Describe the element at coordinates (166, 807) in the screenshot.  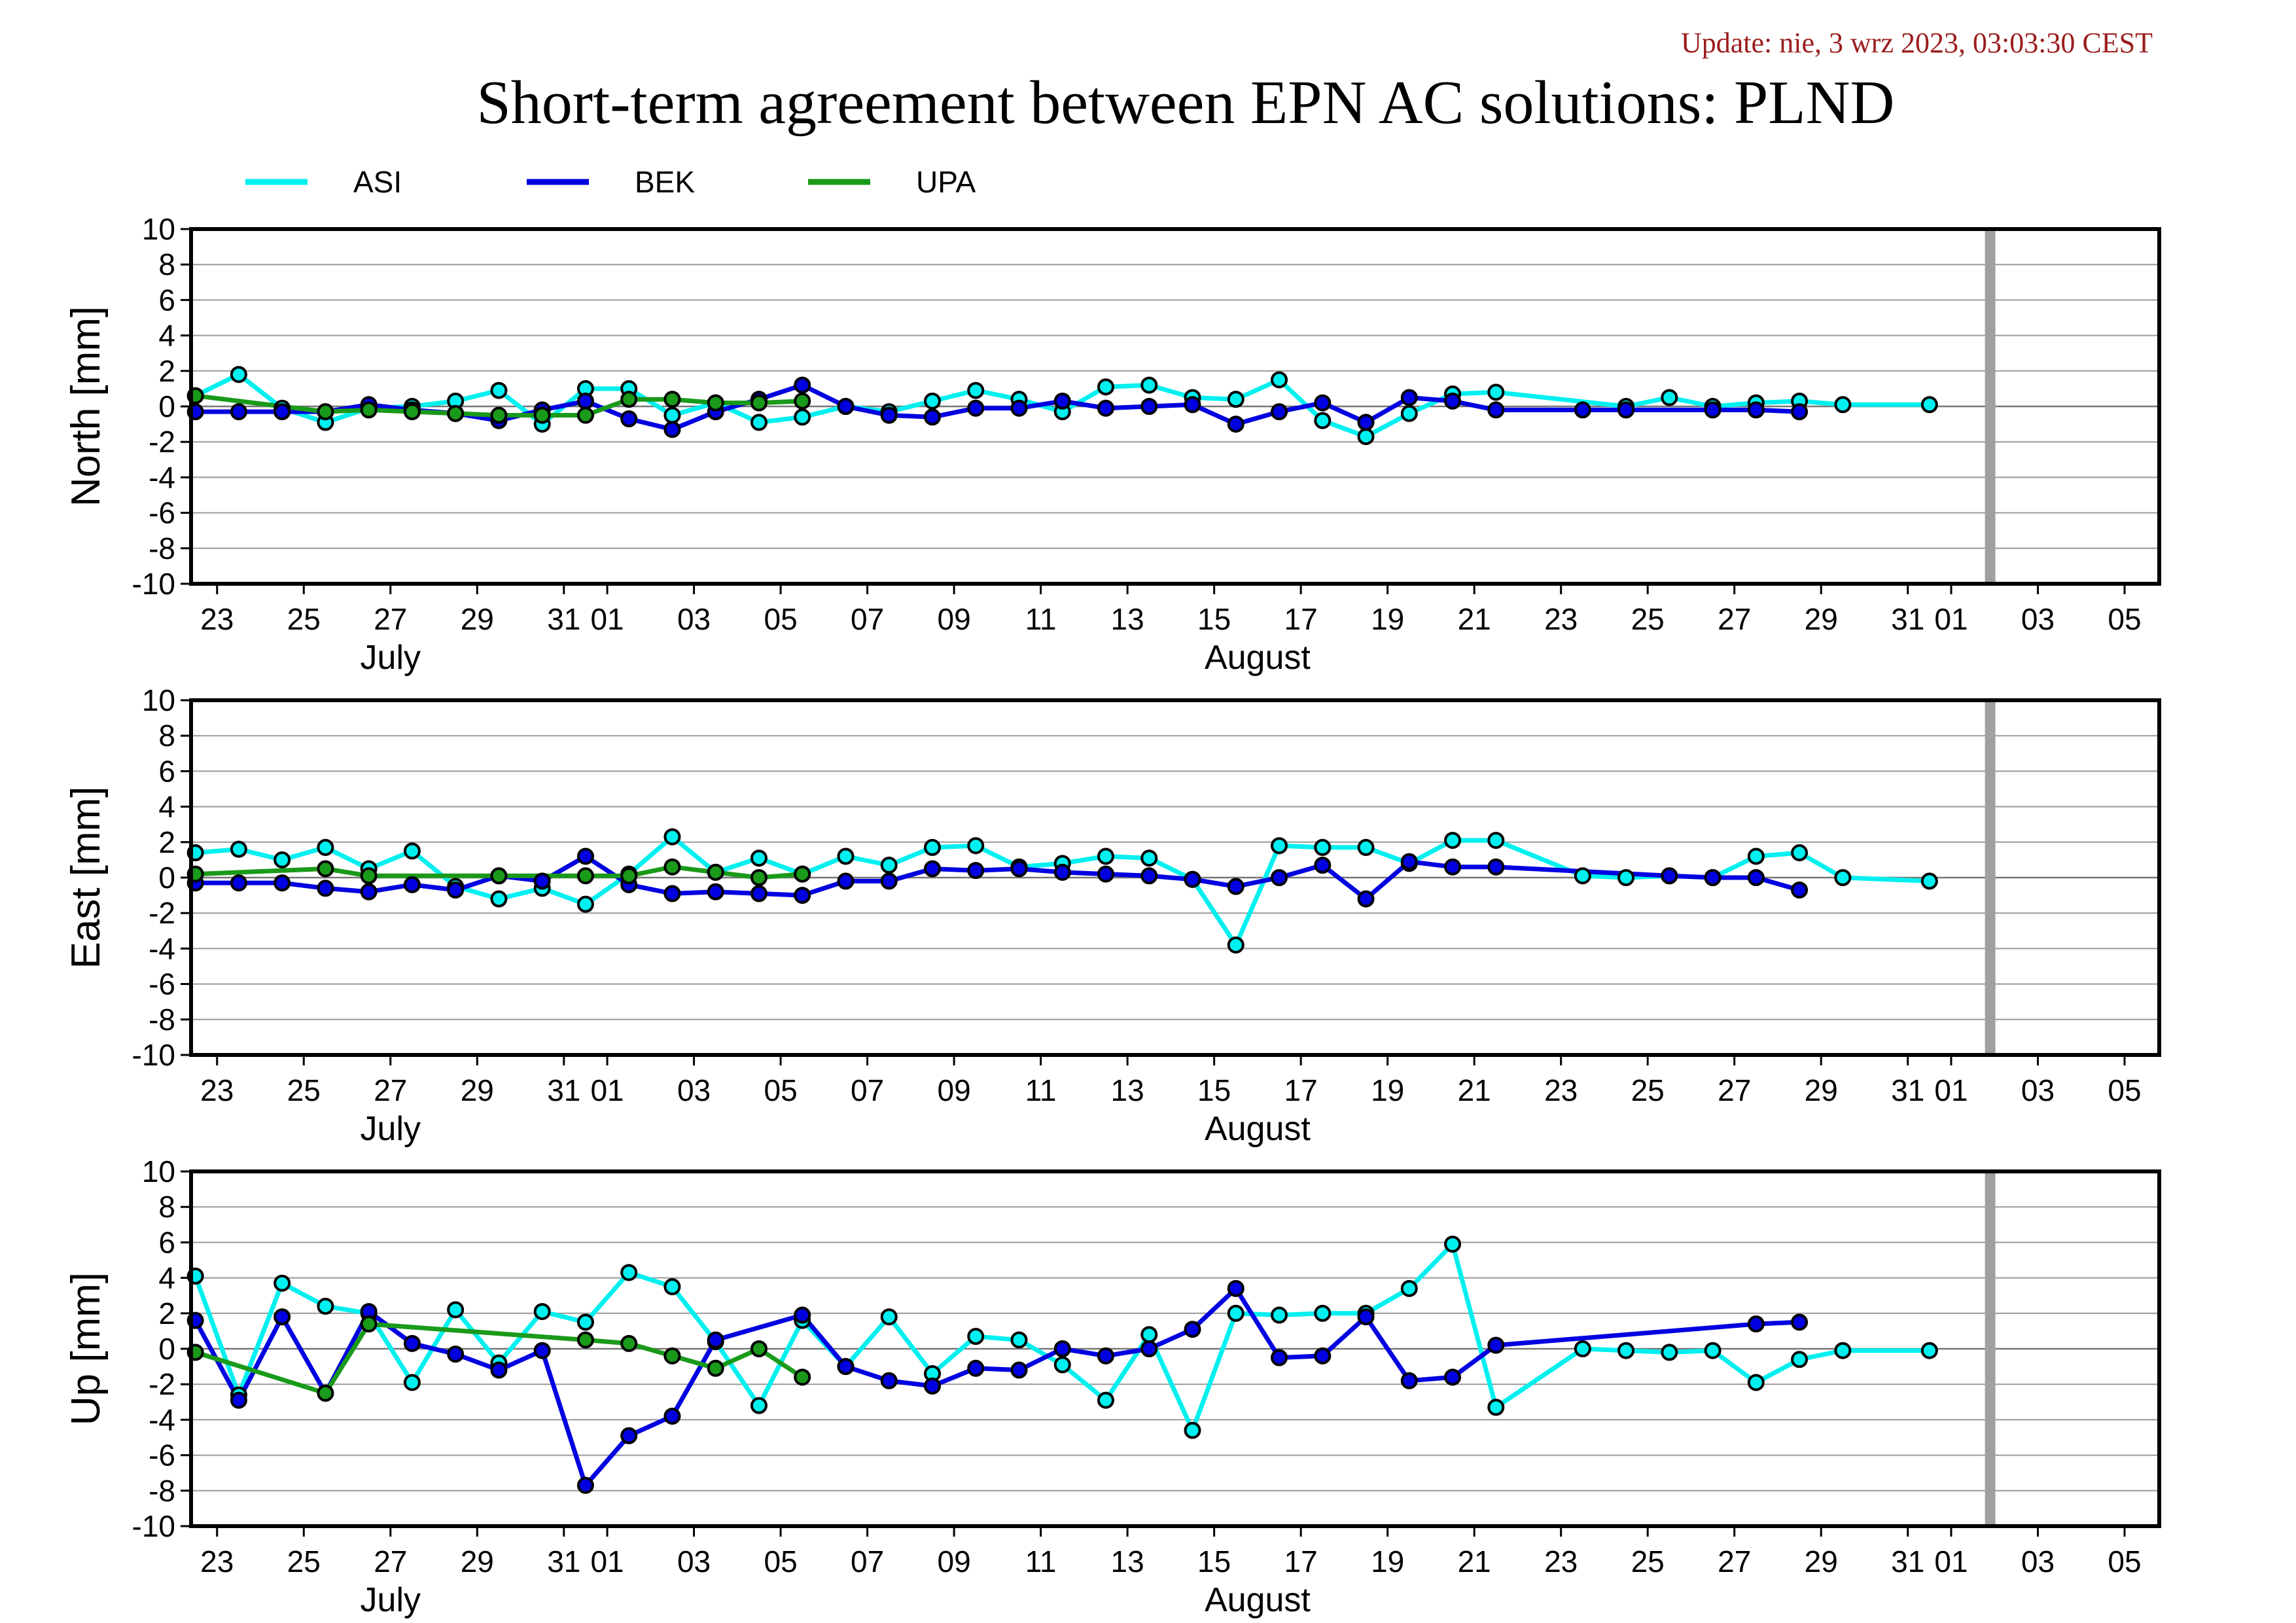
I see `y-tick-label: 4` at that location.